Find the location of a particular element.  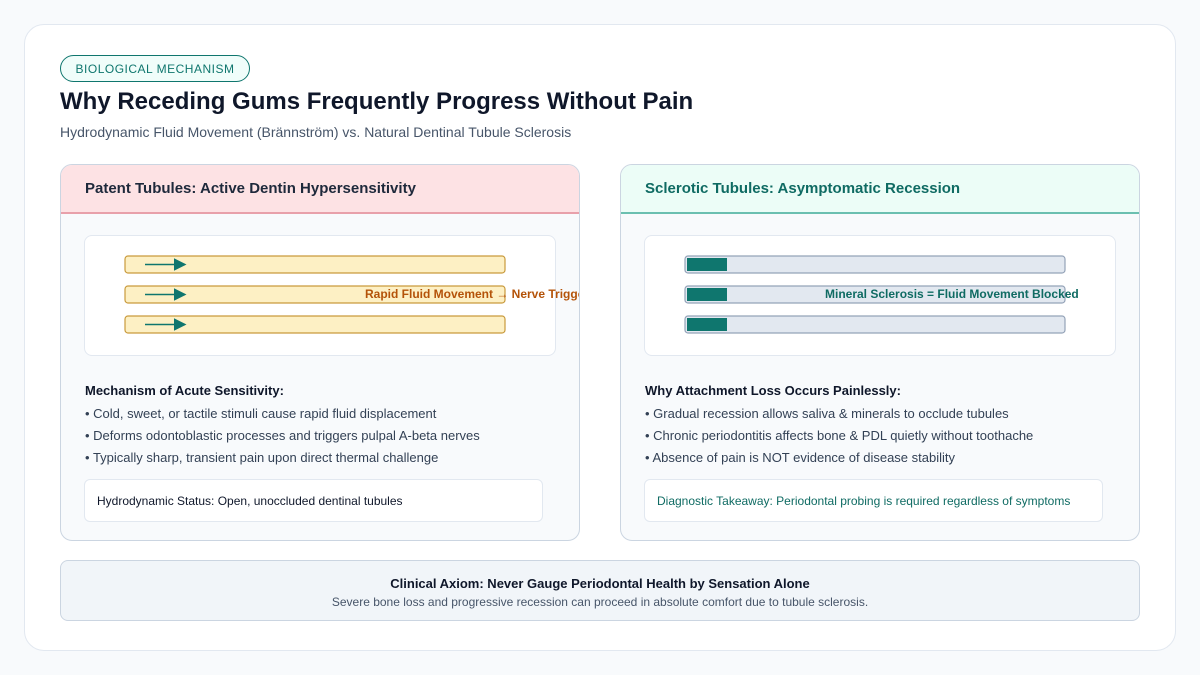

diagram: Rapid Fluid Movement → Nerve Trigger is located at coordinates (331, 295).